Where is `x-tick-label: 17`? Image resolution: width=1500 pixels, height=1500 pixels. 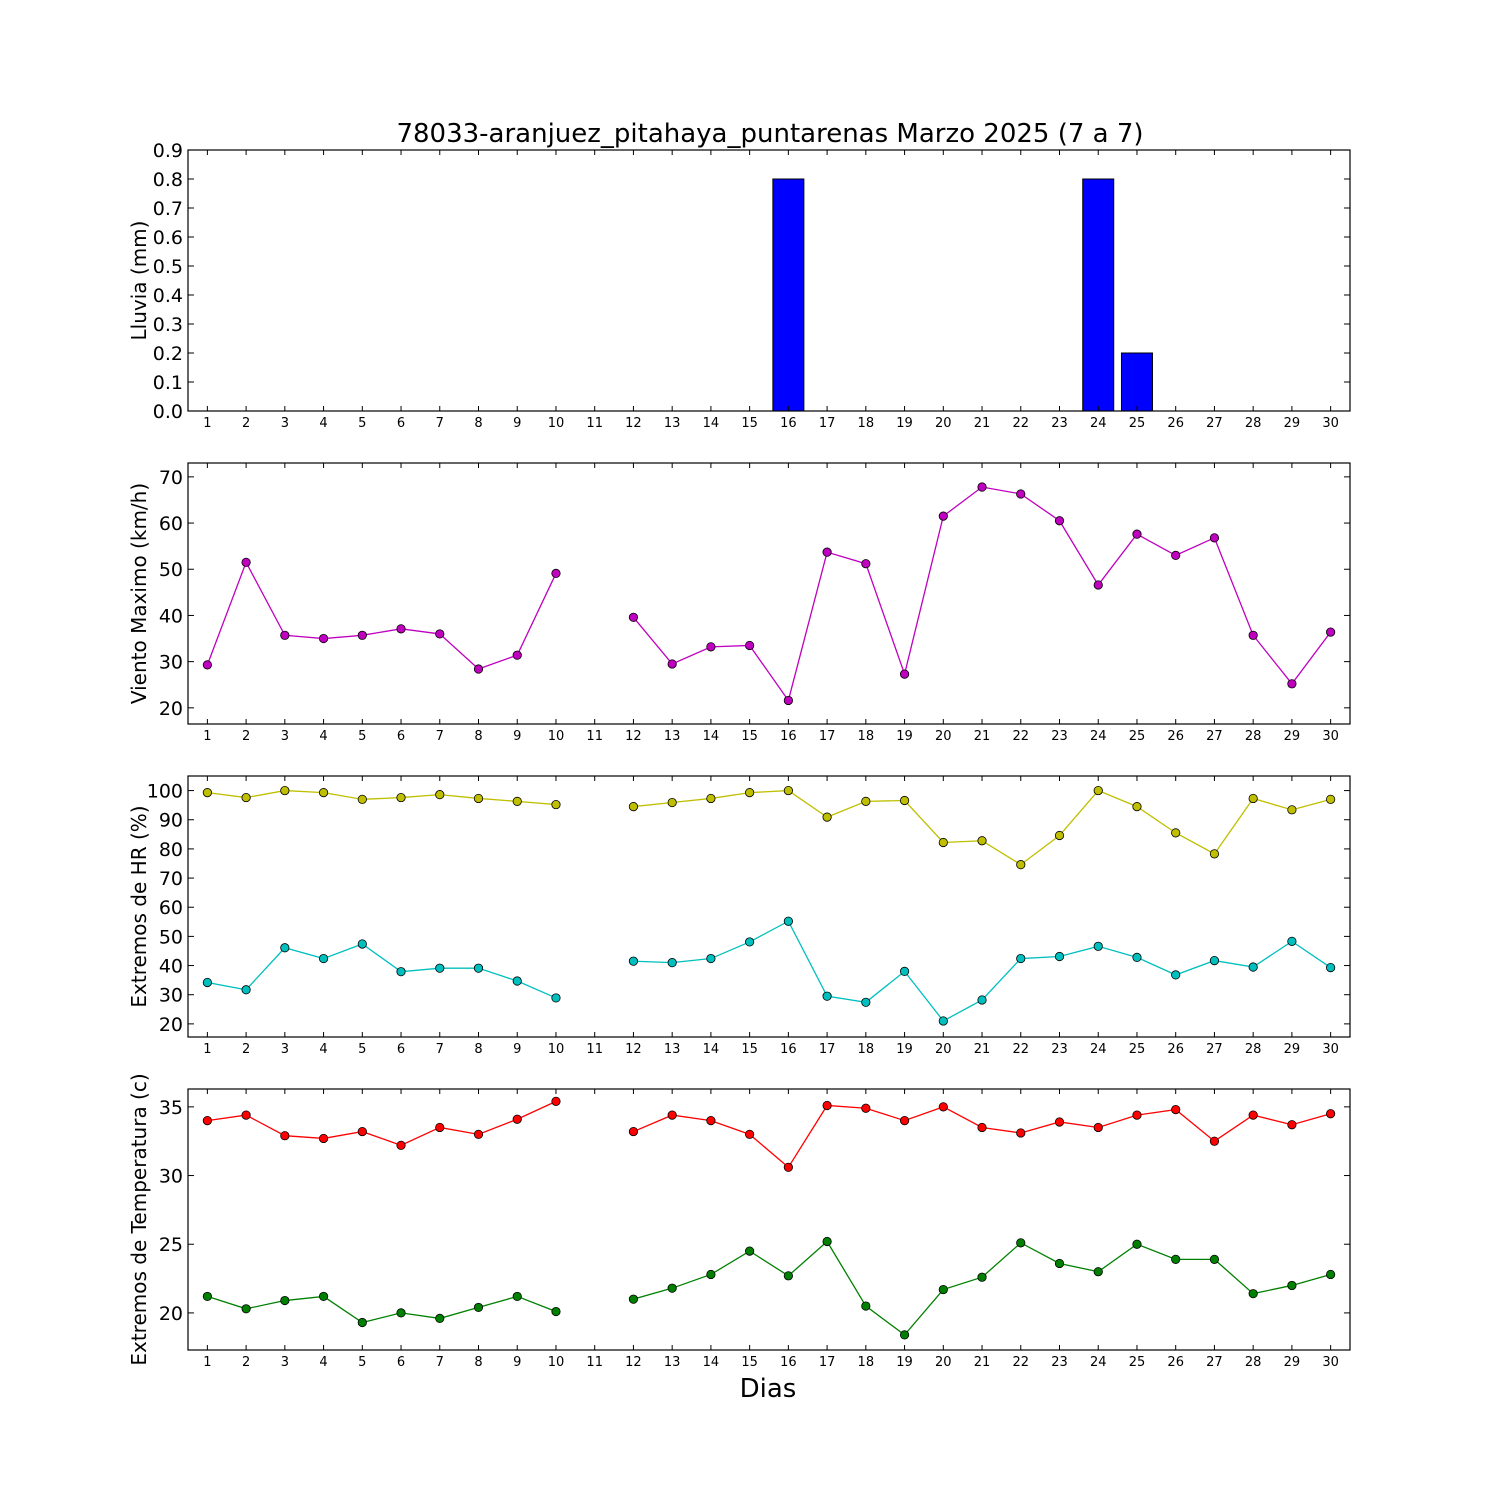 x-tick-label: 17 is located at coordinates (827, 423).